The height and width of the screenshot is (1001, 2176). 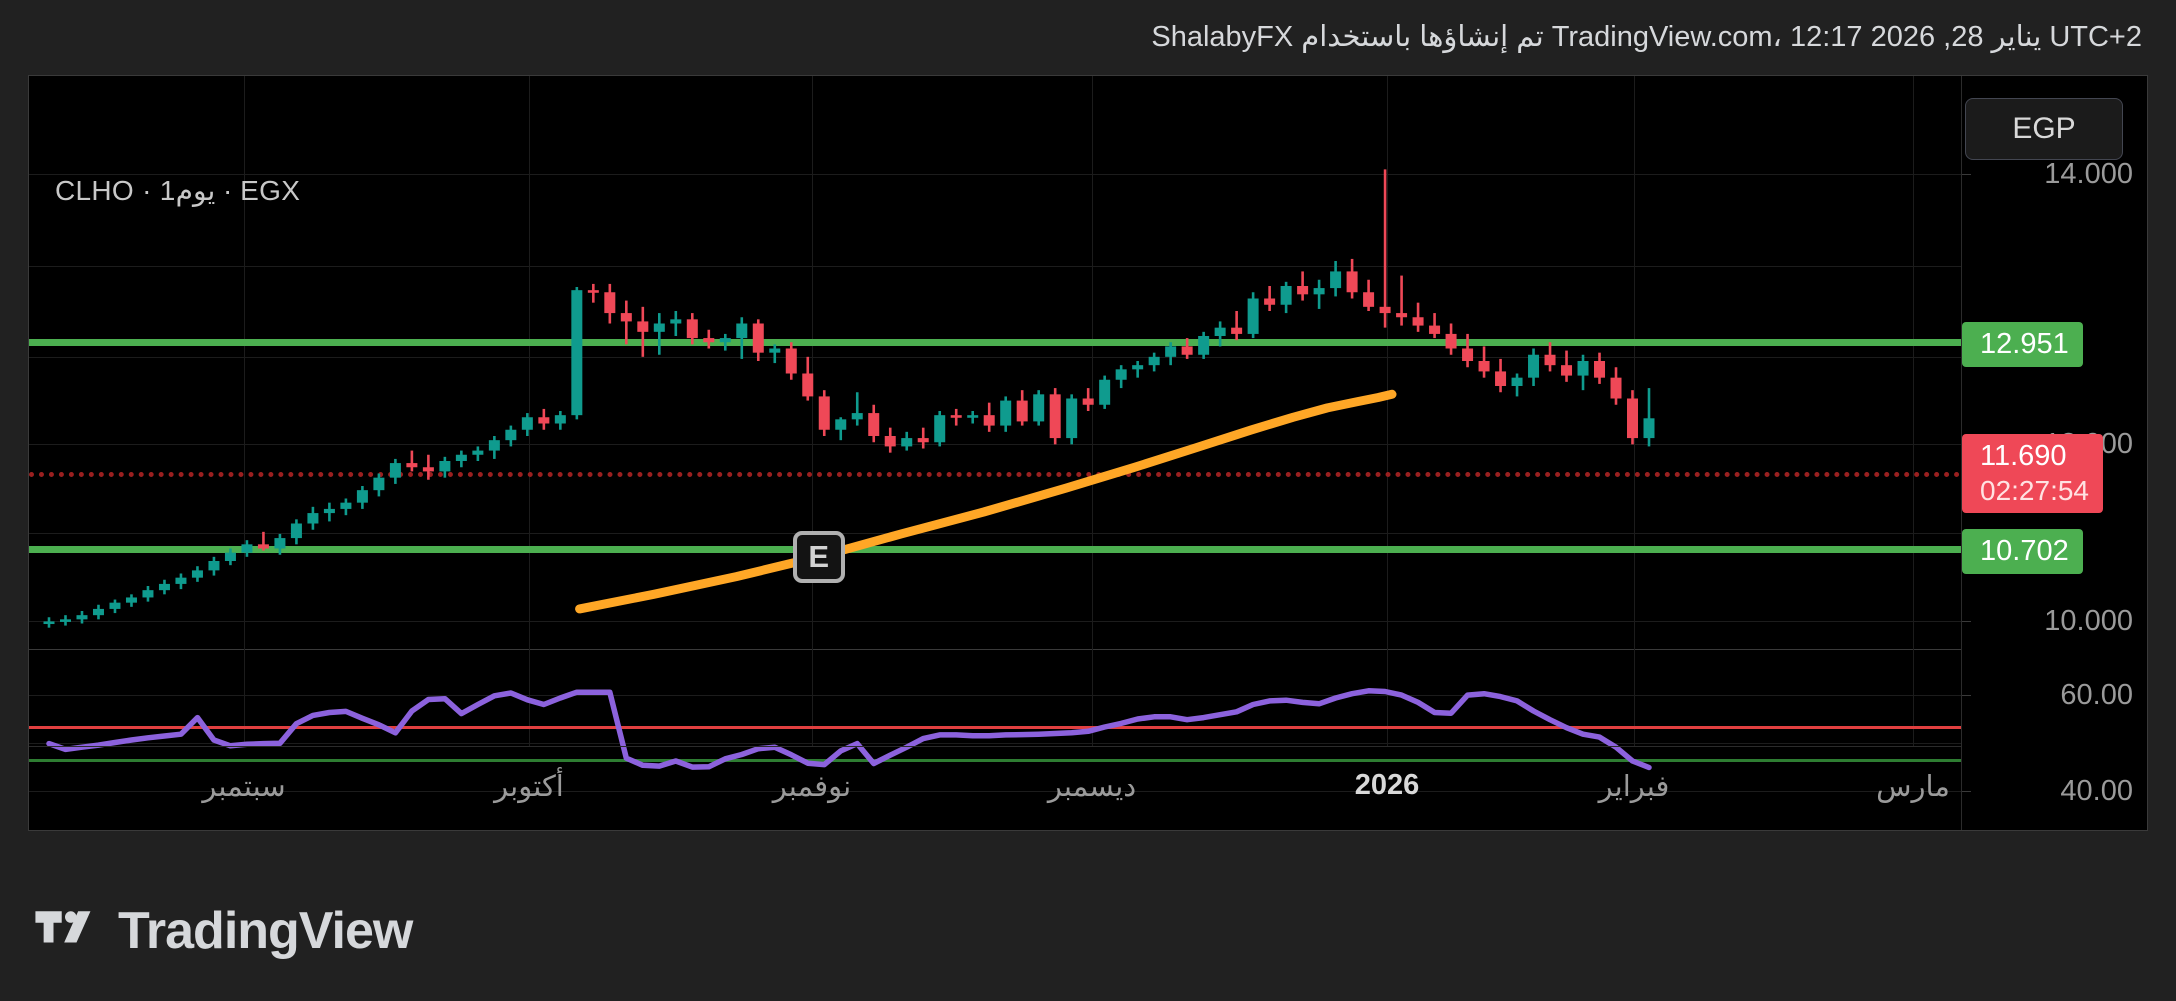 I want to click on rsi-tick-label: 60.00, so click(x=2096, y=695).